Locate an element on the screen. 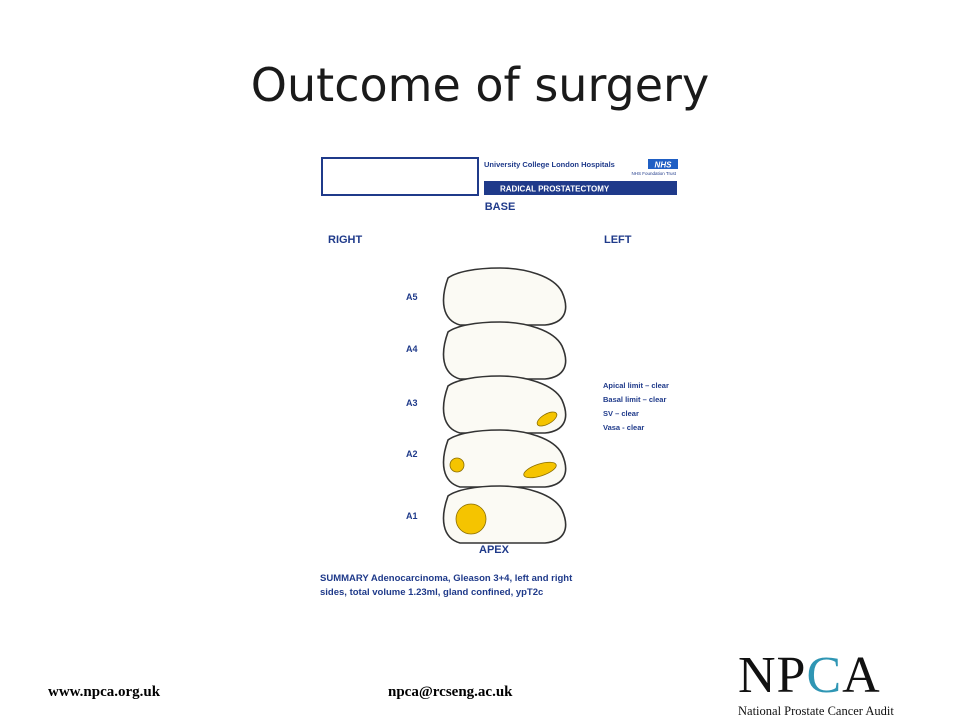 This screenshot has width=960, height=720. slide-title: Outcome of surgery is located at coordinates (480, 85).